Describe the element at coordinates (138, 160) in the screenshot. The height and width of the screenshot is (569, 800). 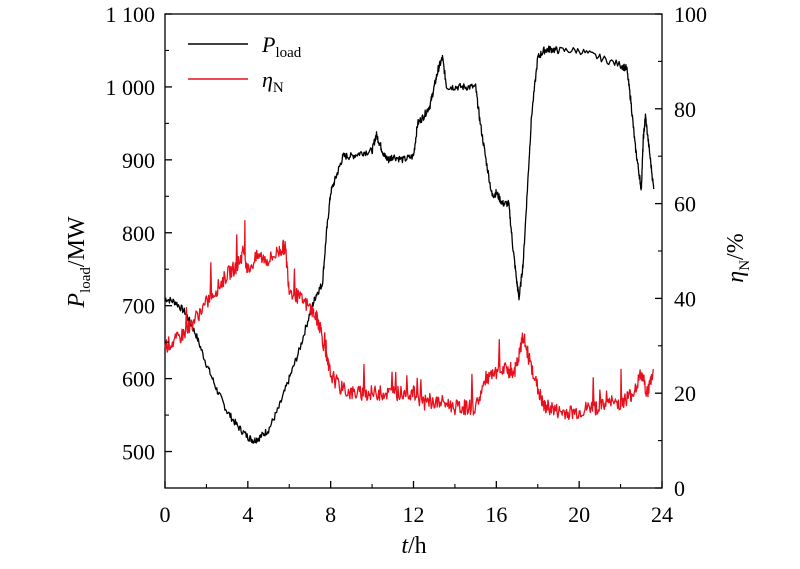
I see `y-left-tick-label: 900` at that location.